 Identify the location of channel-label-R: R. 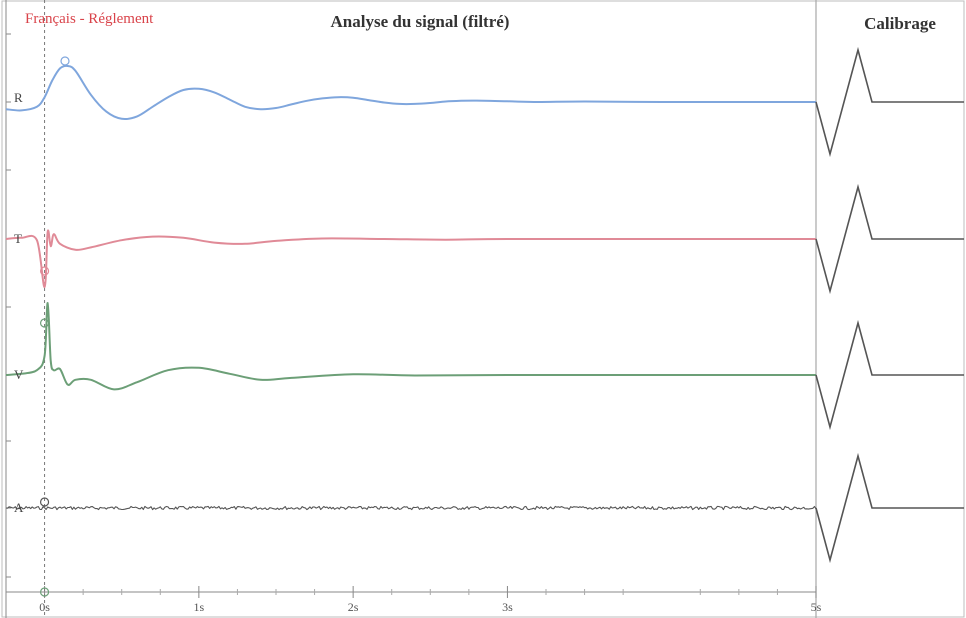
(18, 97).